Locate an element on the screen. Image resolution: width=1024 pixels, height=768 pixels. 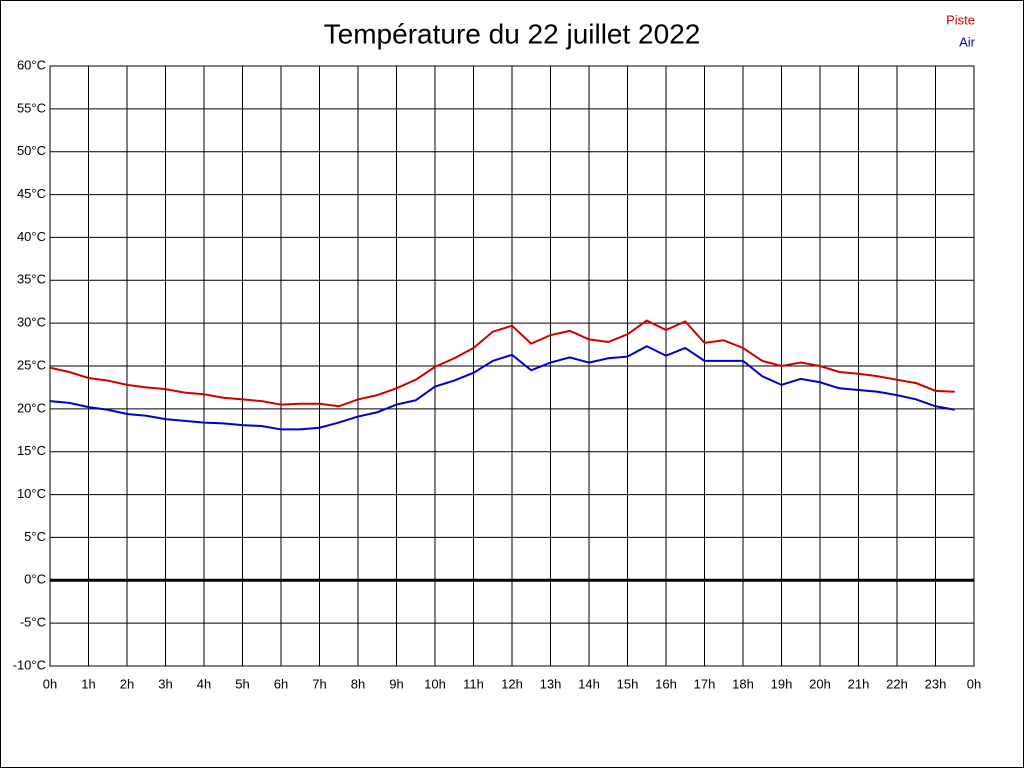
y-tick-label: 0°C is located at coordinates (35, 579).